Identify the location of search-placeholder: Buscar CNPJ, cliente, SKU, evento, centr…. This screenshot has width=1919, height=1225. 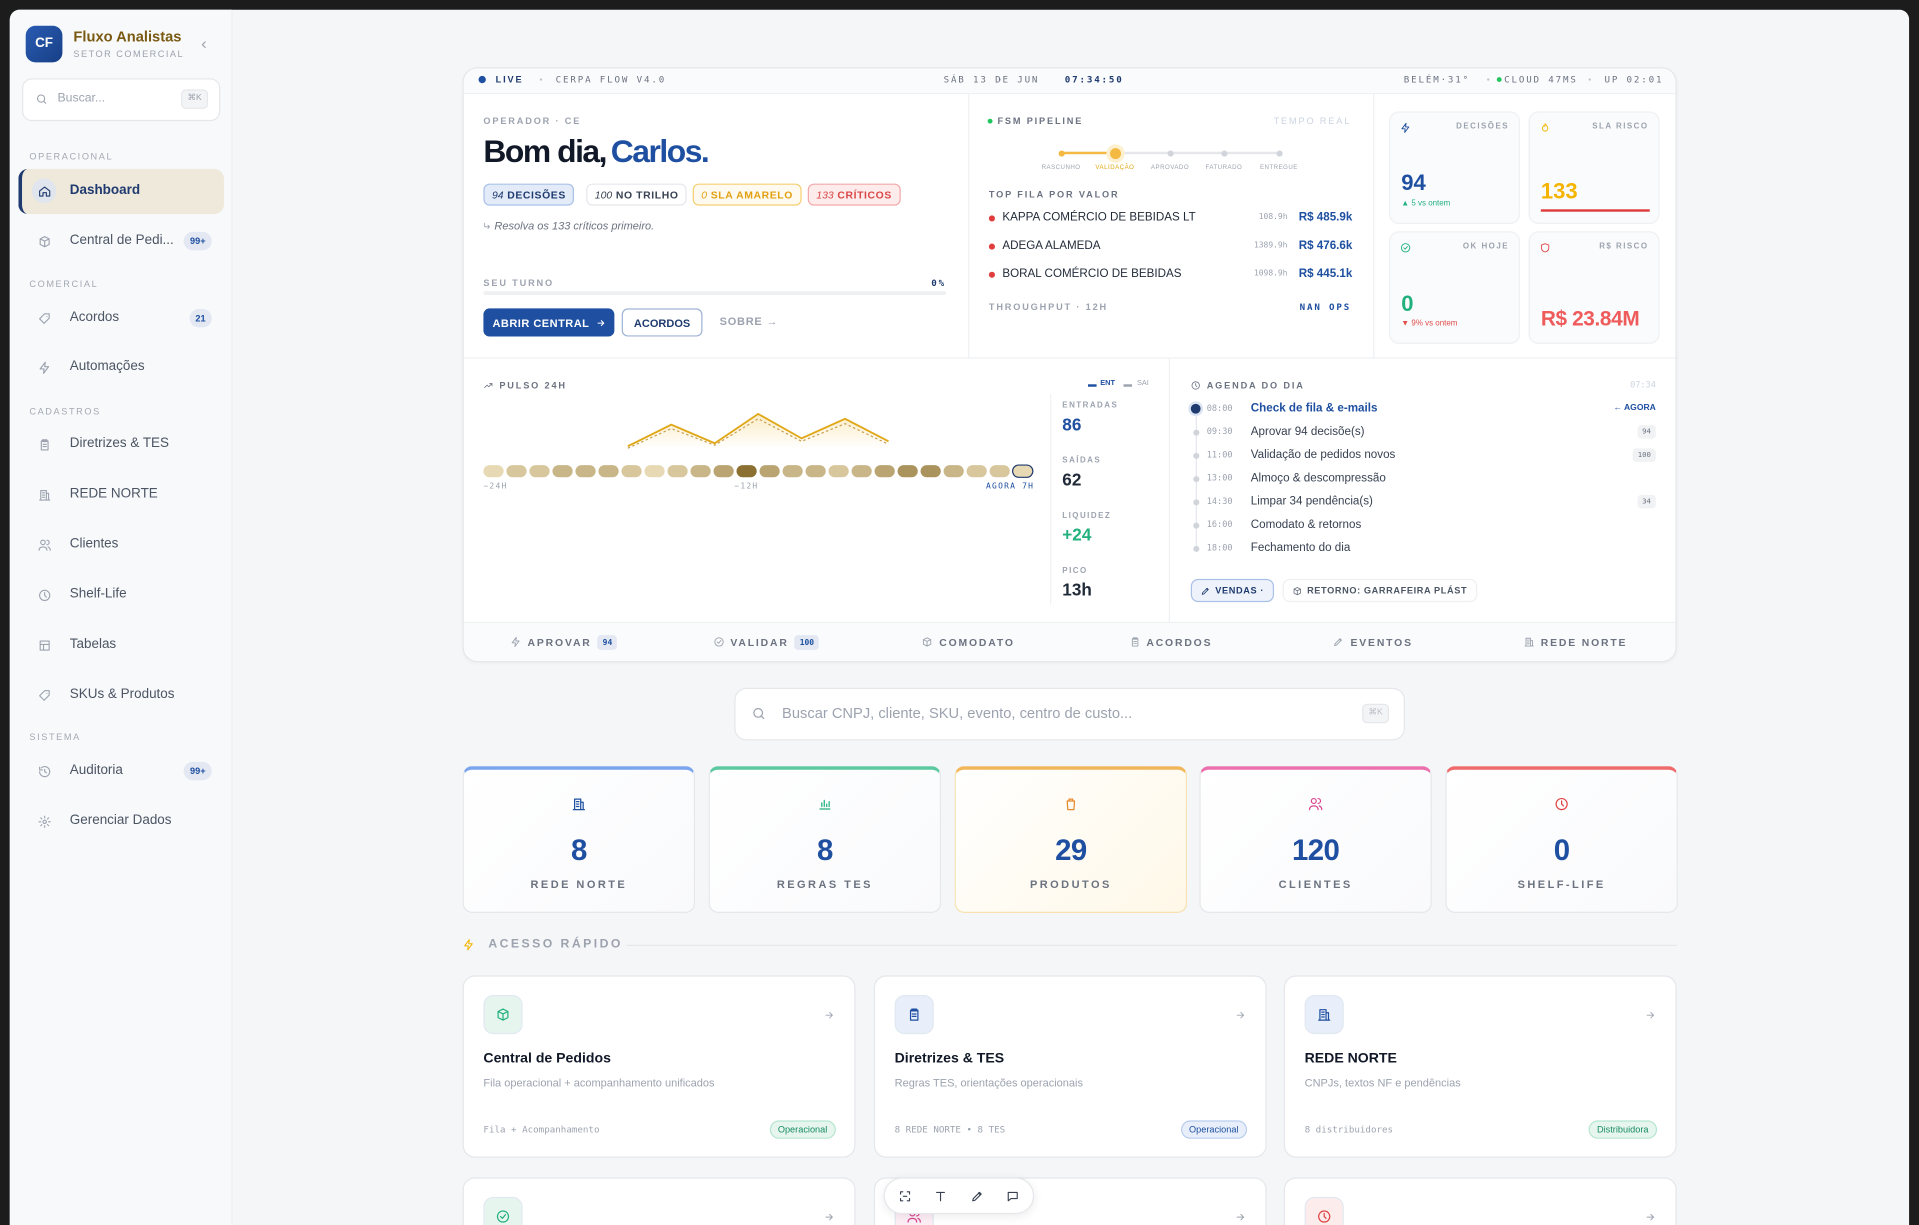
(957, 713).